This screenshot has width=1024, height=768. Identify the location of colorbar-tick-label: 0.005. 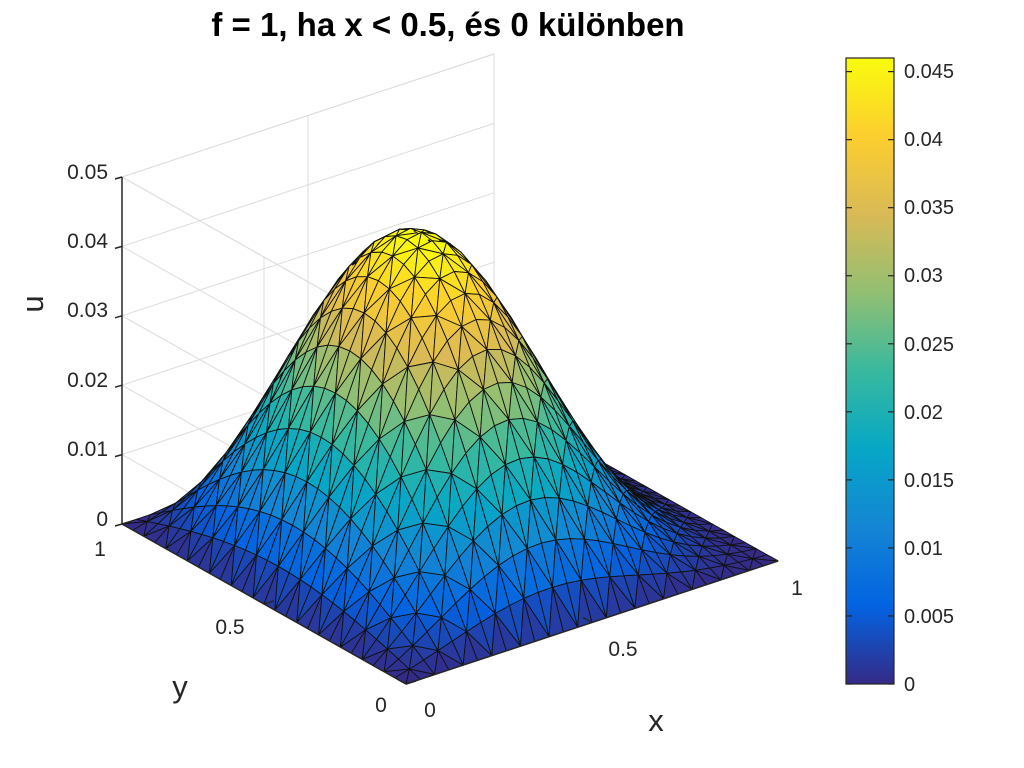
(929, 617).